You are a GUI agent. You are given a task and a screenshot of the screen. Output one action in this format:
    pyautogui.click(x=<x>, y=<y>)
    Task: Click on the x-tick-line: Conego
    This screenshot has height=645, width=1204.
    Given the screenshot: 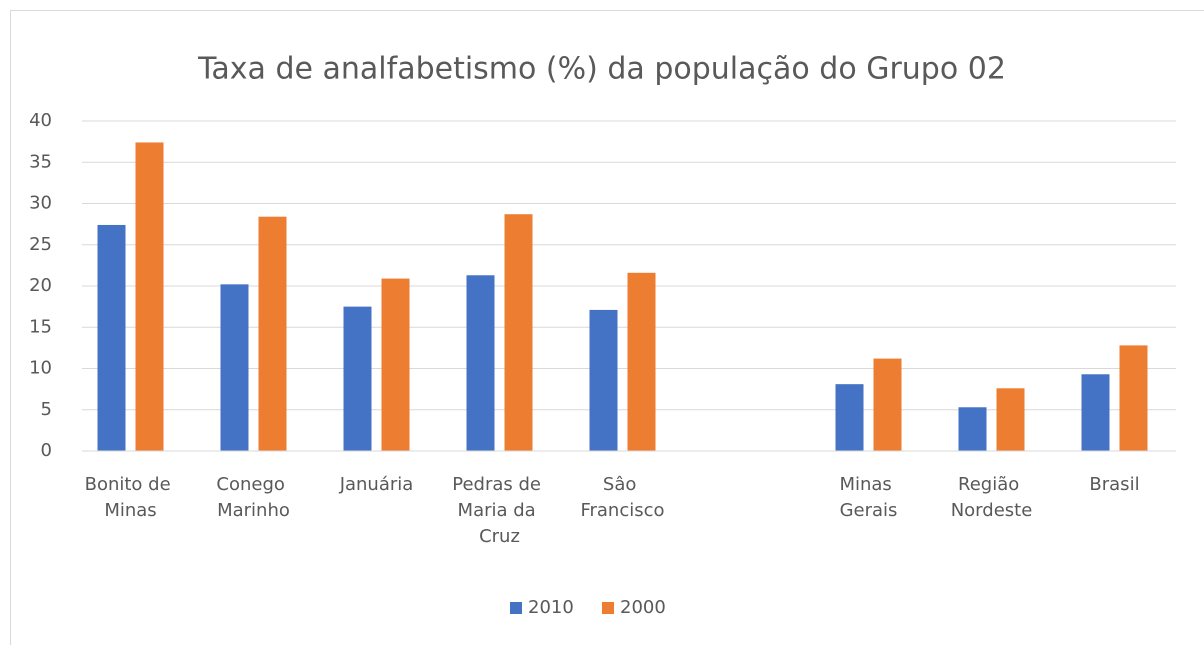 What is the action you would take?
    pyautogui.click(x=253, y=484)
    